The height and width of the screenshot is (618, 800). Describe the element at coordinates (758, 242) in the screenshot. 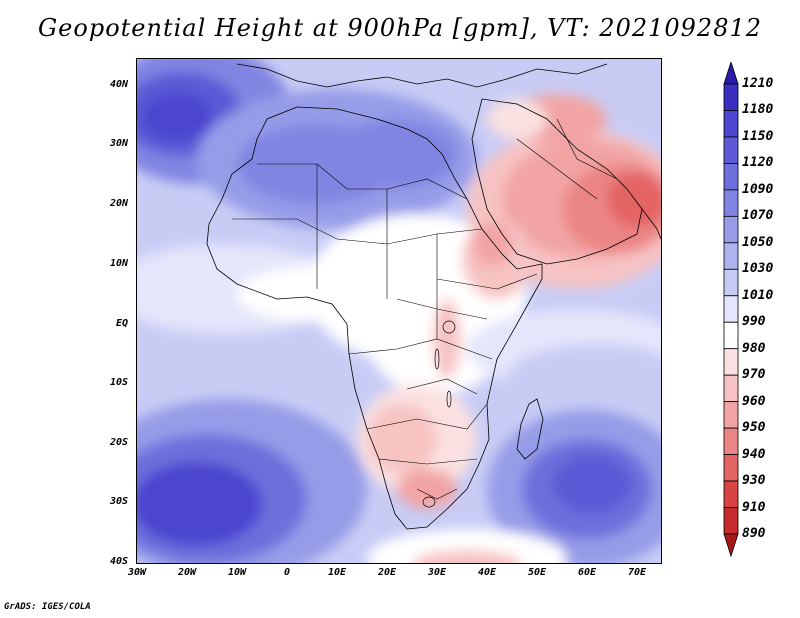

I see `colorbar-label: 1050` at that location.